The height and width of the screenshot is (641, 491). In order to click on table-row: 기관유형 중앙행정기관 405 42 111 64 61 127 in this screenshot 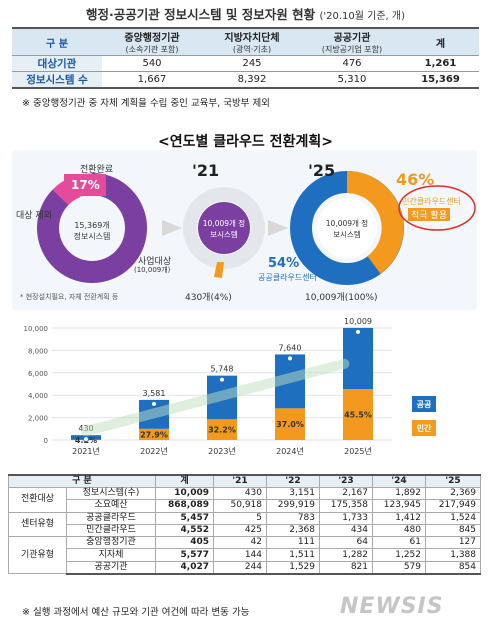, I will do `click(244, 555)`.